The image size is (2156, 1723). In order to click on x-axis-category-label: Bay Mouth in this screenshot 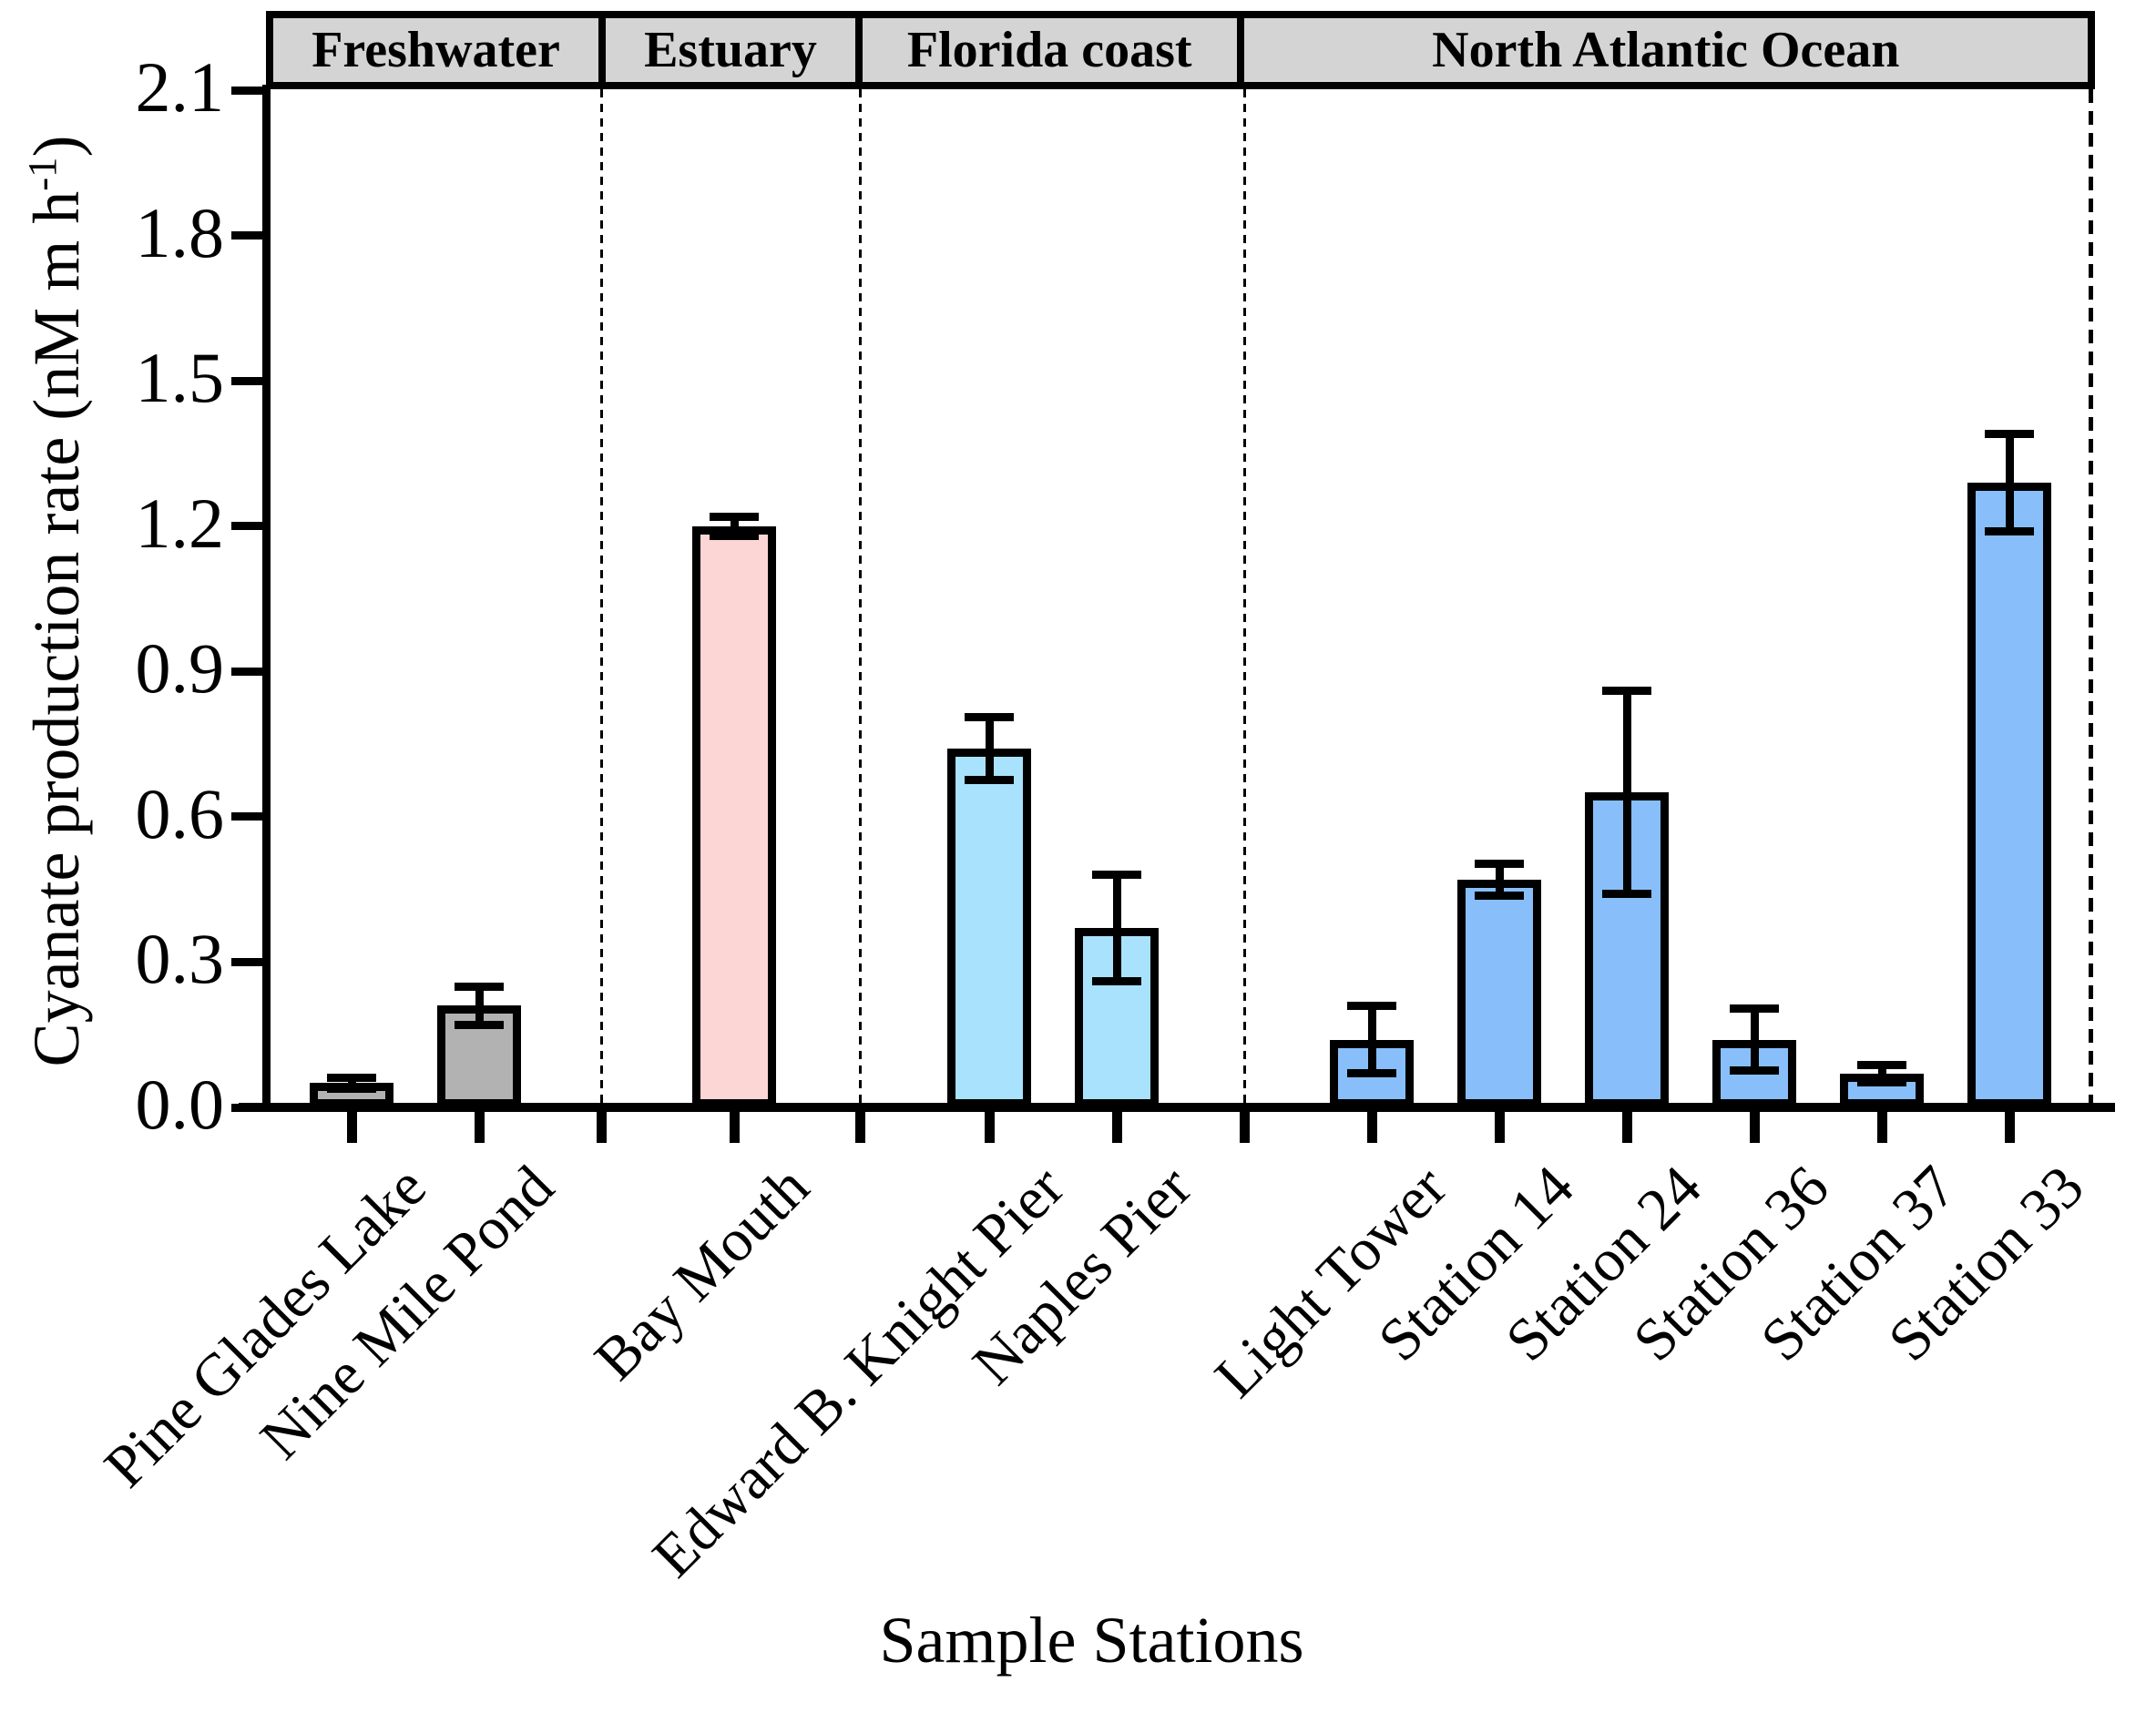, I will do `click(702, 1273)`.